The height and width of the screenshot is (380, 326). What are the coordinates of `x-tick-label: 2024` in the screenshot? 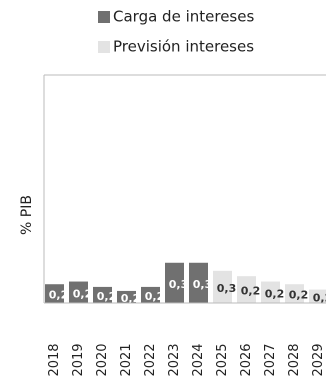 It's located at (198, 359).